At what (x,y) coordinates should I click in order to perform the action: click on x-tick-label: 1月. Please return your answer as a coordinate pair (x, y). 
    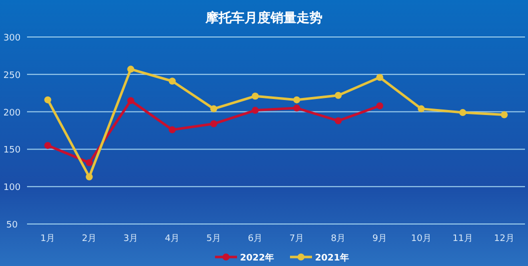
    Looking at the image, I should click on (48, 239).